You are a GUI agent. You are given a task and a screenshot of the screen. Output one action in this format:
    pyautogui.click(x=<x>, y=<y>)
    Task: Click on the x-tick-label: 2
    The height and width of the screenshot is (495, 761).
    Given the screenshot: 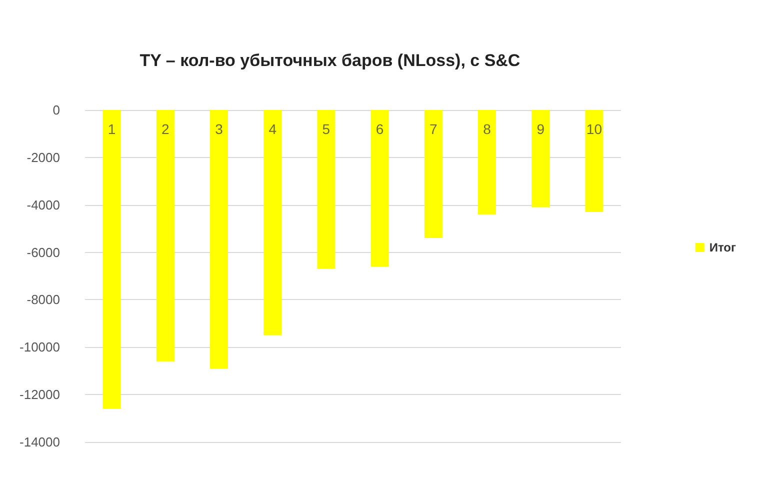 What is the action you would take?
    pyautogui.click(x=166, y=129)
    